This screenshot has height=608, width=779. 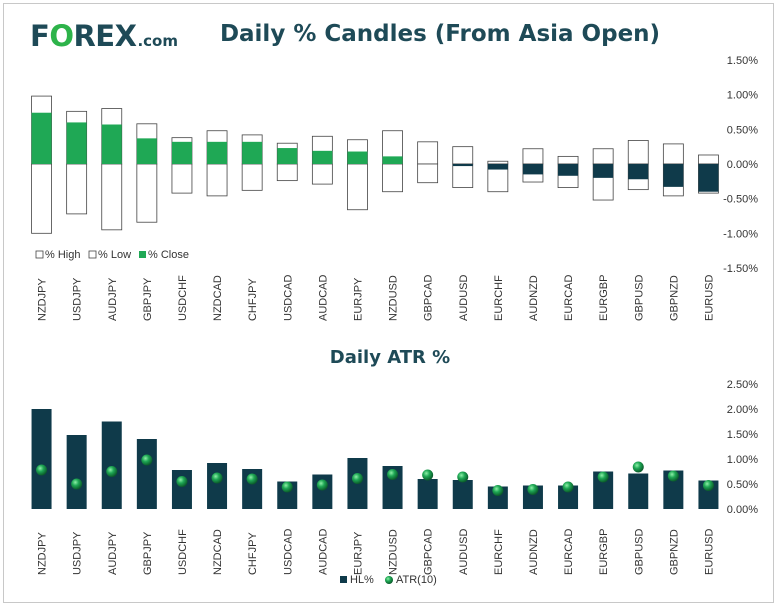 I want to click on candles-x-label: CHFJPY, so click(x=253, y=299).